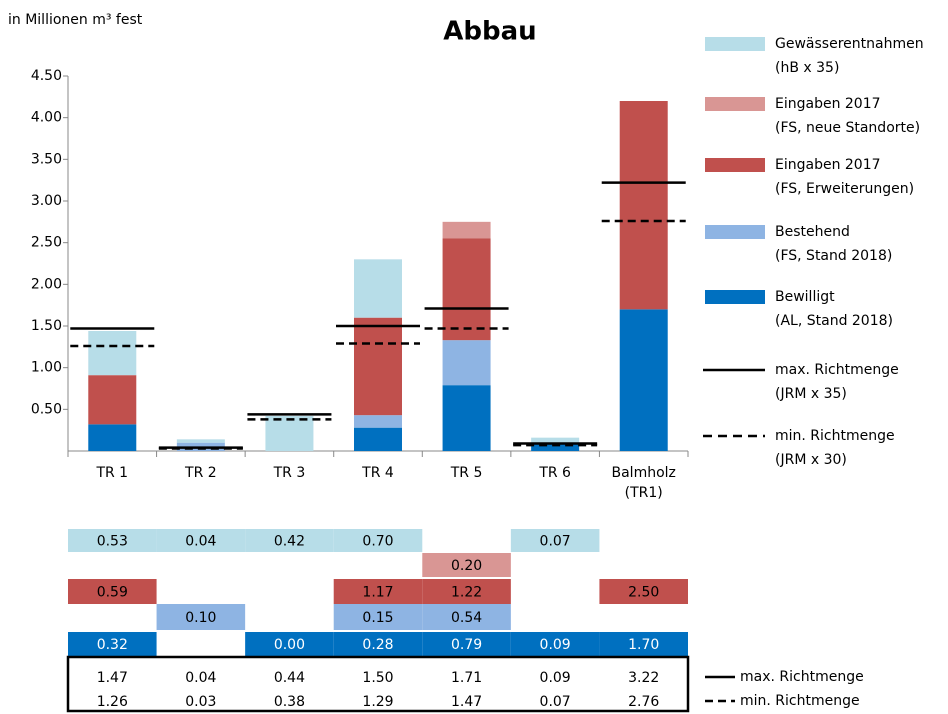 This screenshot has width=948, height=714. Describe the element at coordinates (377, 678) in the screenshot. I see `table-value: 1.50` at that location.